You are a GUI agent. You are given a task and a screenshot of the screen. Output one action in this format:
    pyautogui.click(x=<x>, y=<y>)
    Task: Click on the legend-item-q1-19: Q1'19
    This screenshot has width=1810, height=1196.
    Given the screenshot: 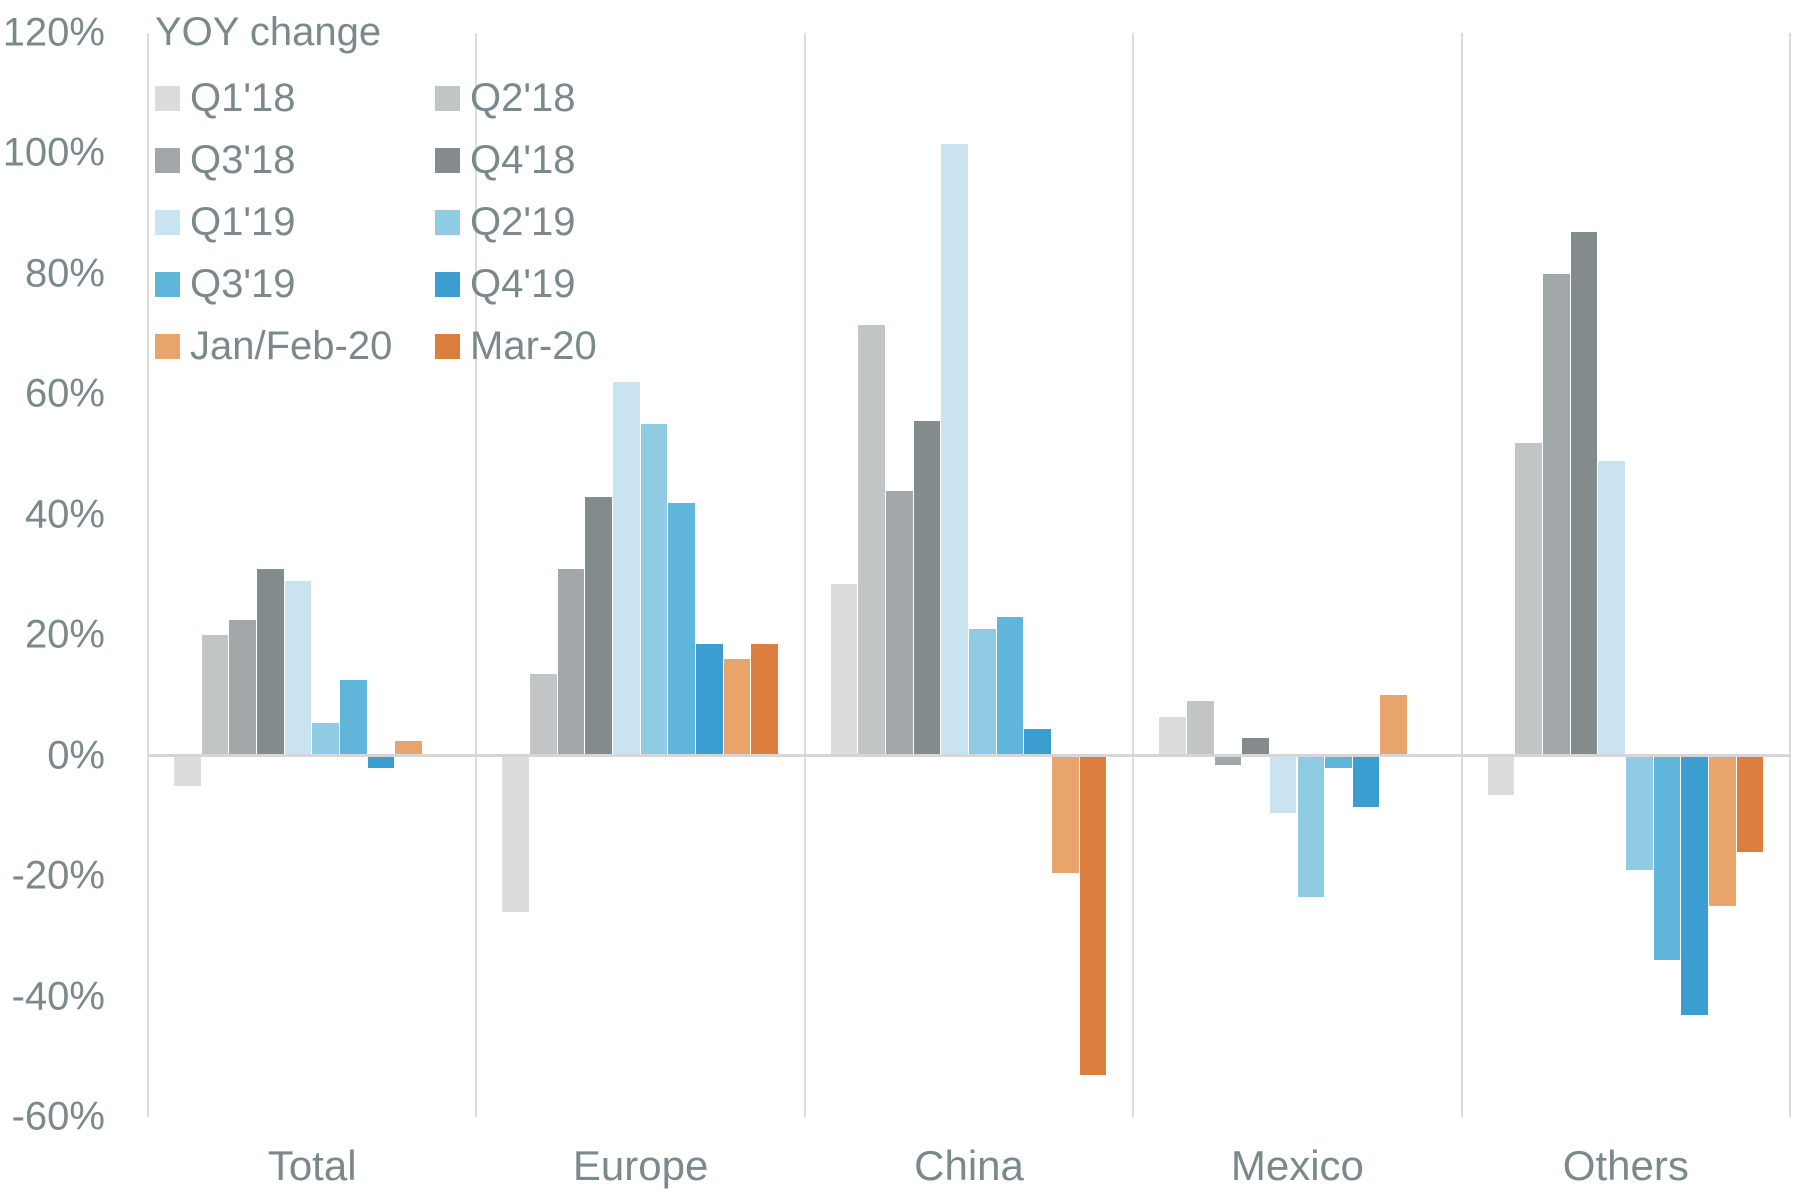 What is the action you would take?
    pyautogui.click(x=295, y=222)
    